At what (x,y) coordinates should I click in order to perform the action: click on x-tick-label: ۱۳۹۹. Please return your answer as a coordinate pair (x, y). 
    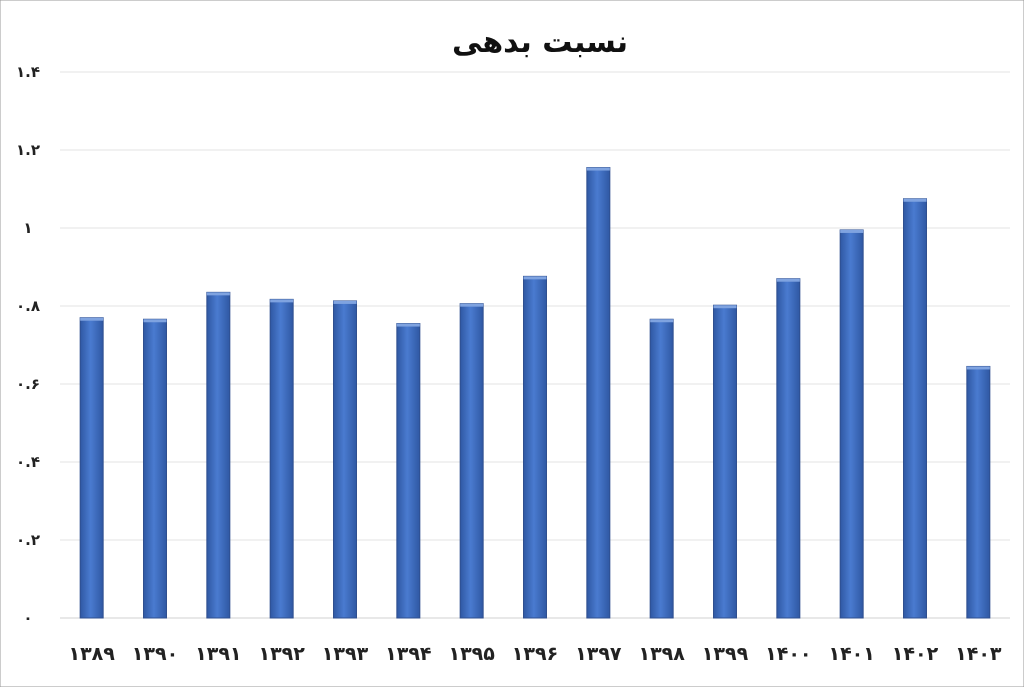
    Looking at the image, I should click on (725, 654).